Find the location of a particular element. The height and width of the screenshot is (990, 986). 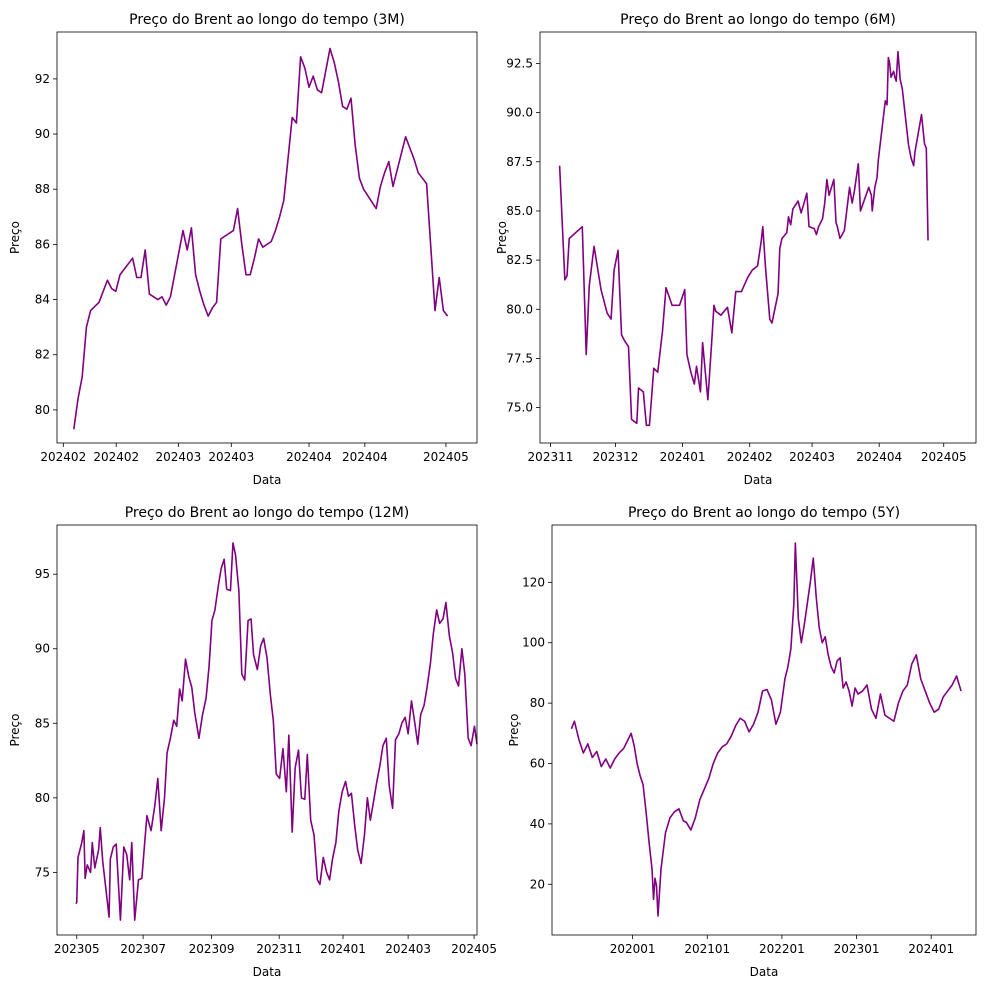

x-tick-label: 202307 is located at coordinates (143, 949).